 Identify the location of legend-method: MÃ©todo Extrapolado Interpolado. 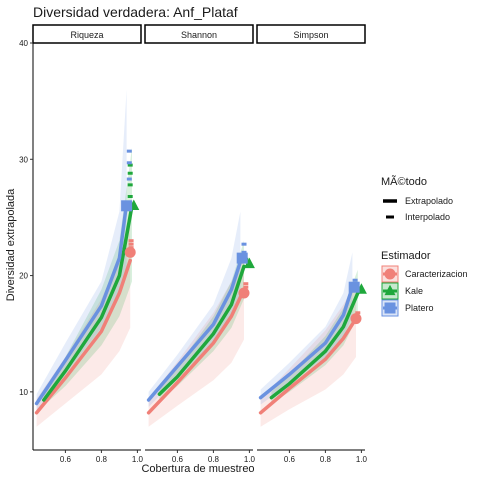
(417, 198).